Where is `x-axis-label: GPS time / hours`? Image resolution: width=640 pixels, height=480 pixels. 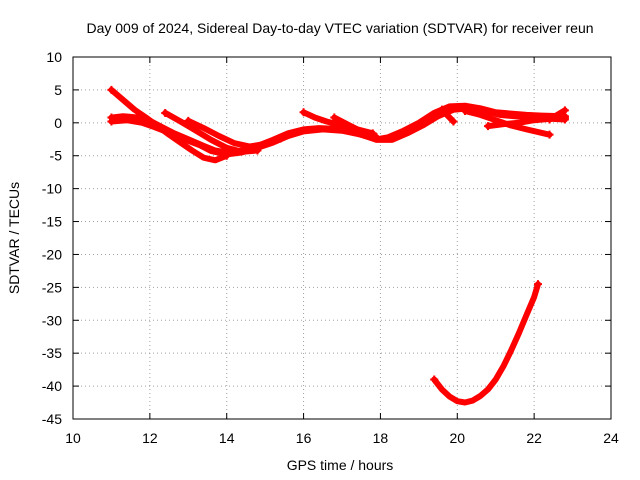
x-axis-label: GPS time / hours is located at coordinates (340, 465).